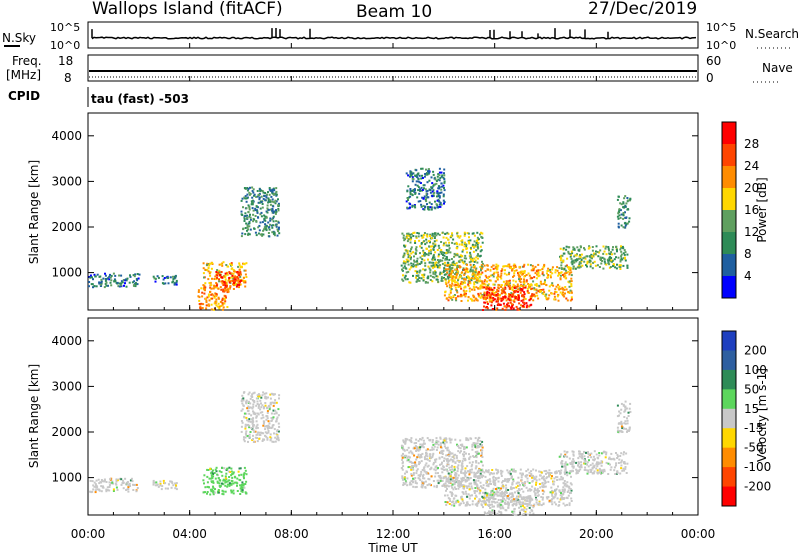 The width and height of the screenshot is (800, 558). What do you see at coordinates (721, 27) in the screenshot?
I see `nsearch-tick-top: 10^5` at bounding box center [721, 27].